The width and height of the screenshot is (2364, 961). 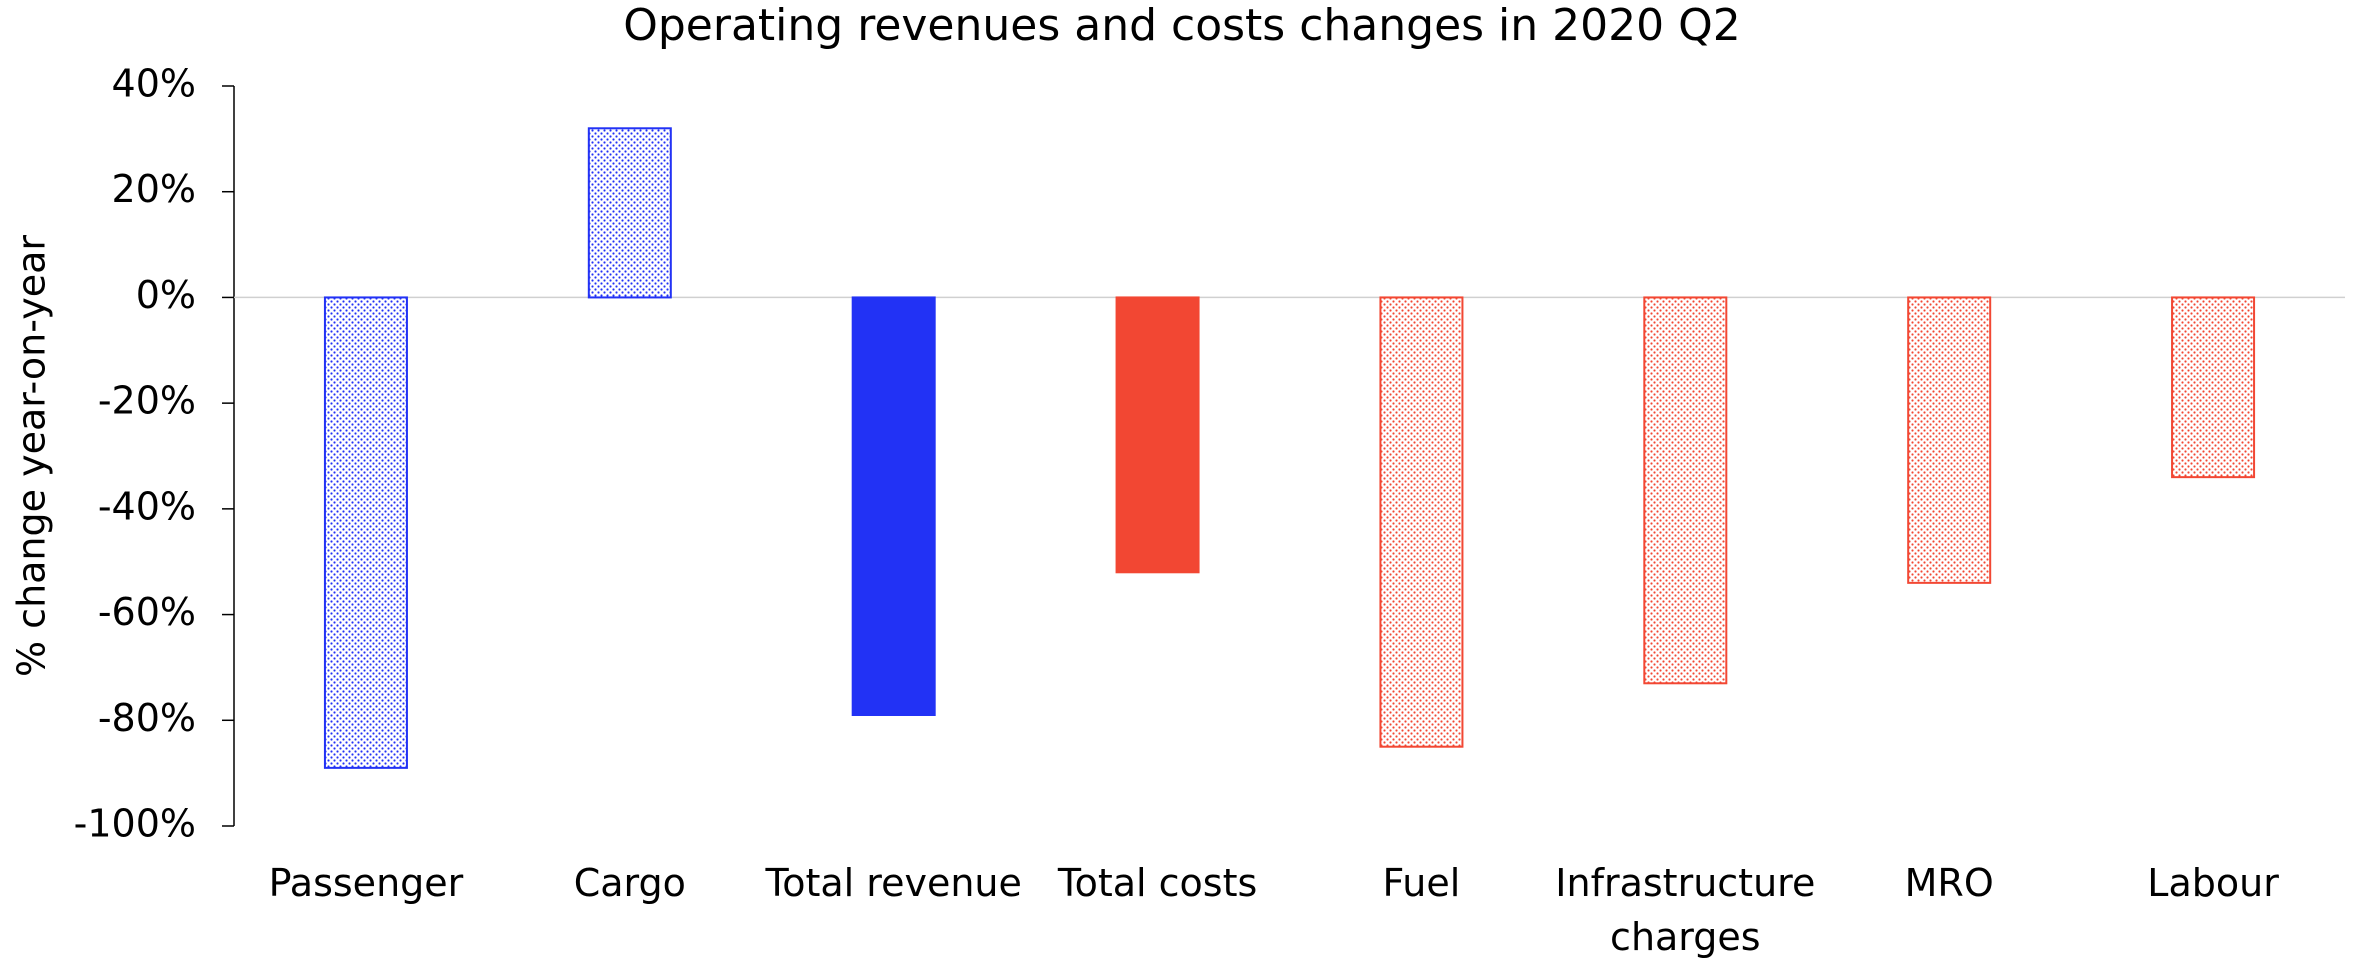 I want to click on y-tick-label: 0%, so click(x=166, y=295).